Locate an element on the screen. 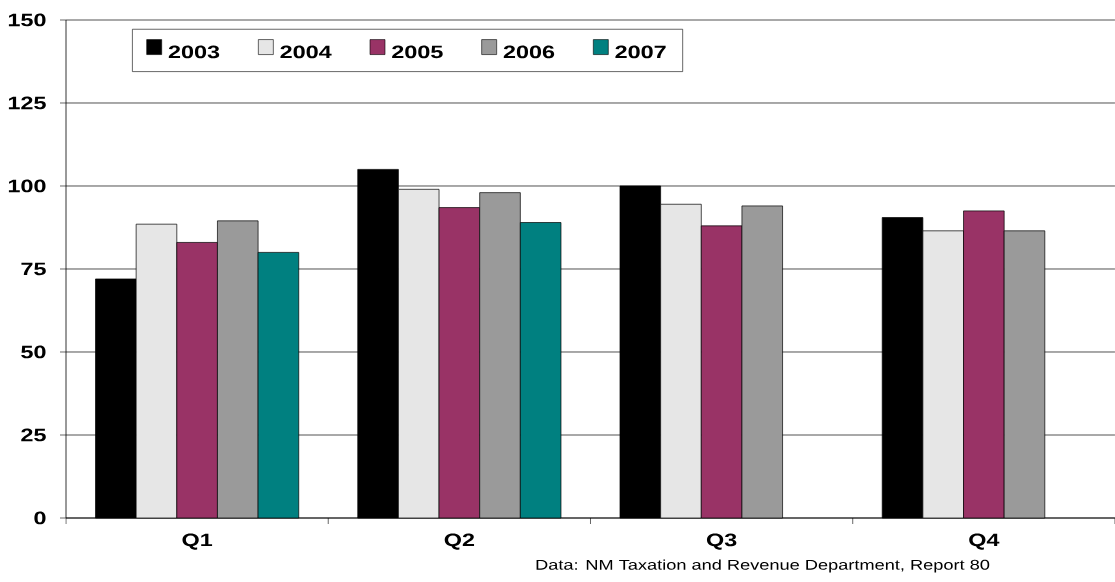 The image size is (1115, 582). legend-label: 2007 is located at coordinates (640, 52).